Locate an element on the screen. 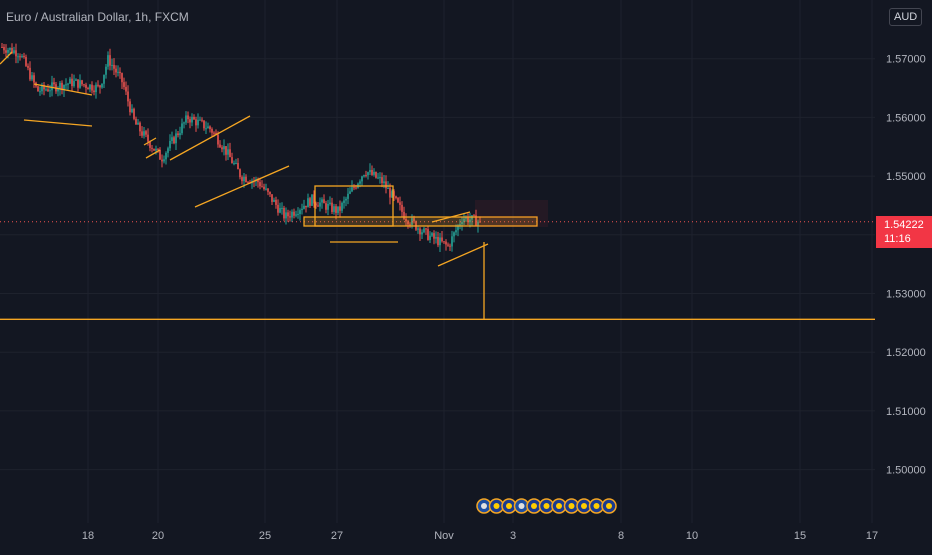  price-tick-label: 1.56000 is located at coordinates (906, 118).